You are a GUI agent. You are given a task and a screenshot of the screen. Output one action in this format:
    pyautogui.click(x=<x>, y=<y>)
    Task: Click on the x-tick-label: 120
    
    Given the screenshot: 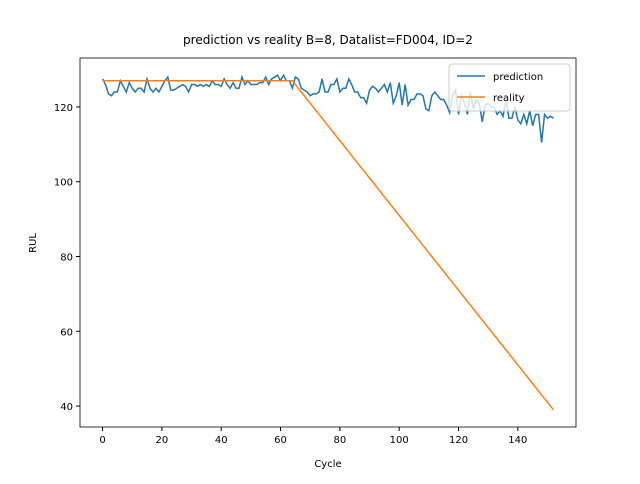 What is the action you would take?
    pyautogui.click(x=458, y=440)
    